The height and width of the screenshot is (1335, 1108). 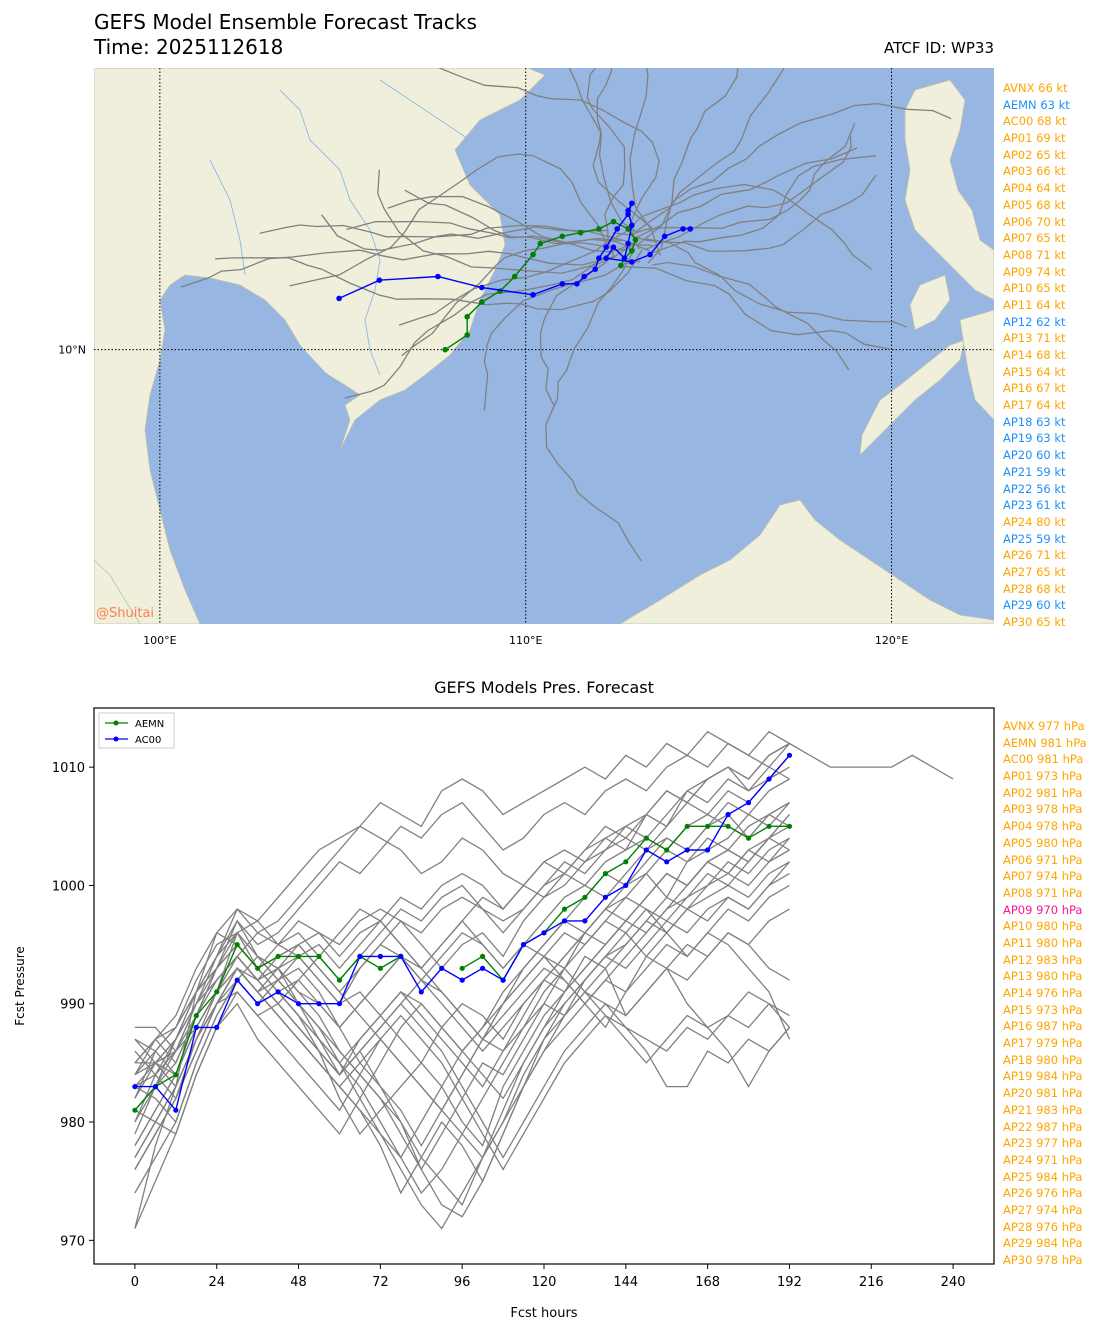 I want to click on x-tick-label: 192, so click(x=789, y=1282).